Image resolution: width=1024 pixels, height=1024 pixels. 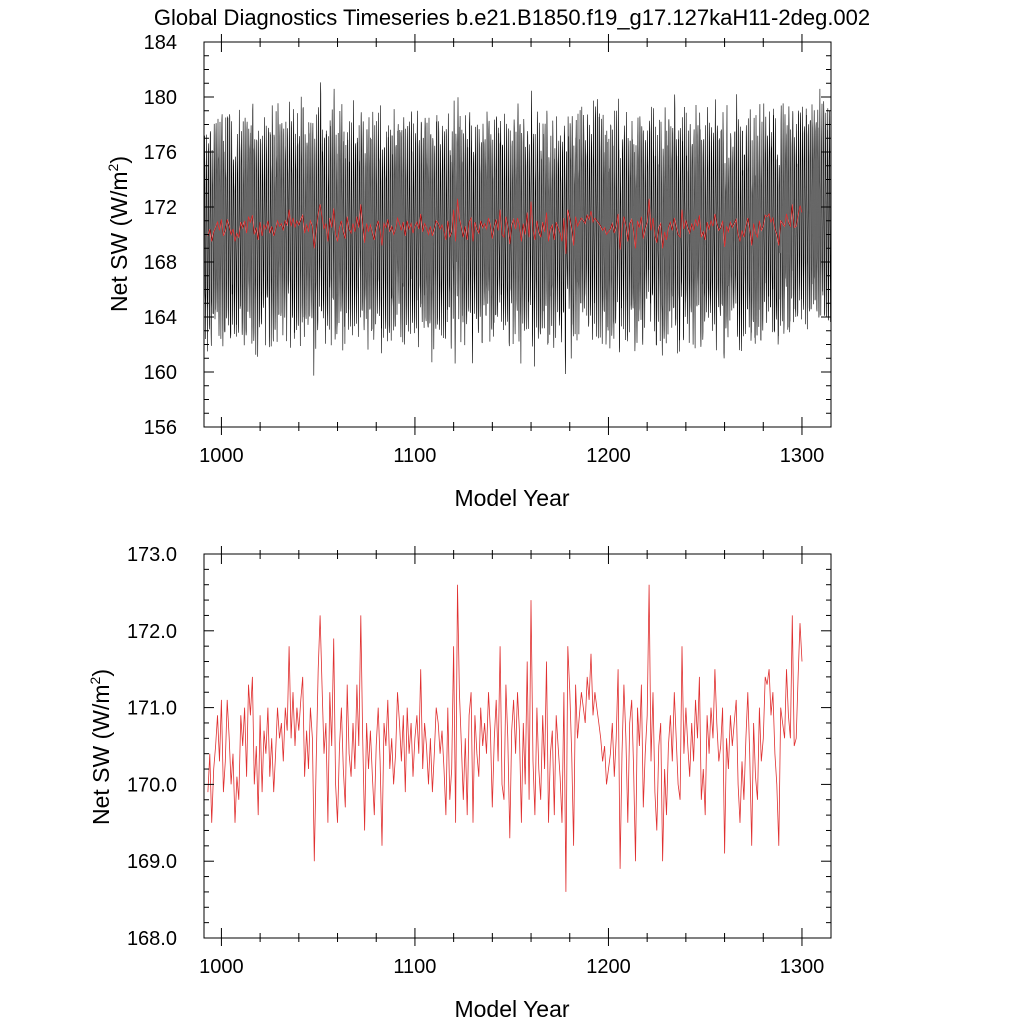 I want to click on bottom-ylabel: Net SW (W/m2), so click(x=100, y=747).